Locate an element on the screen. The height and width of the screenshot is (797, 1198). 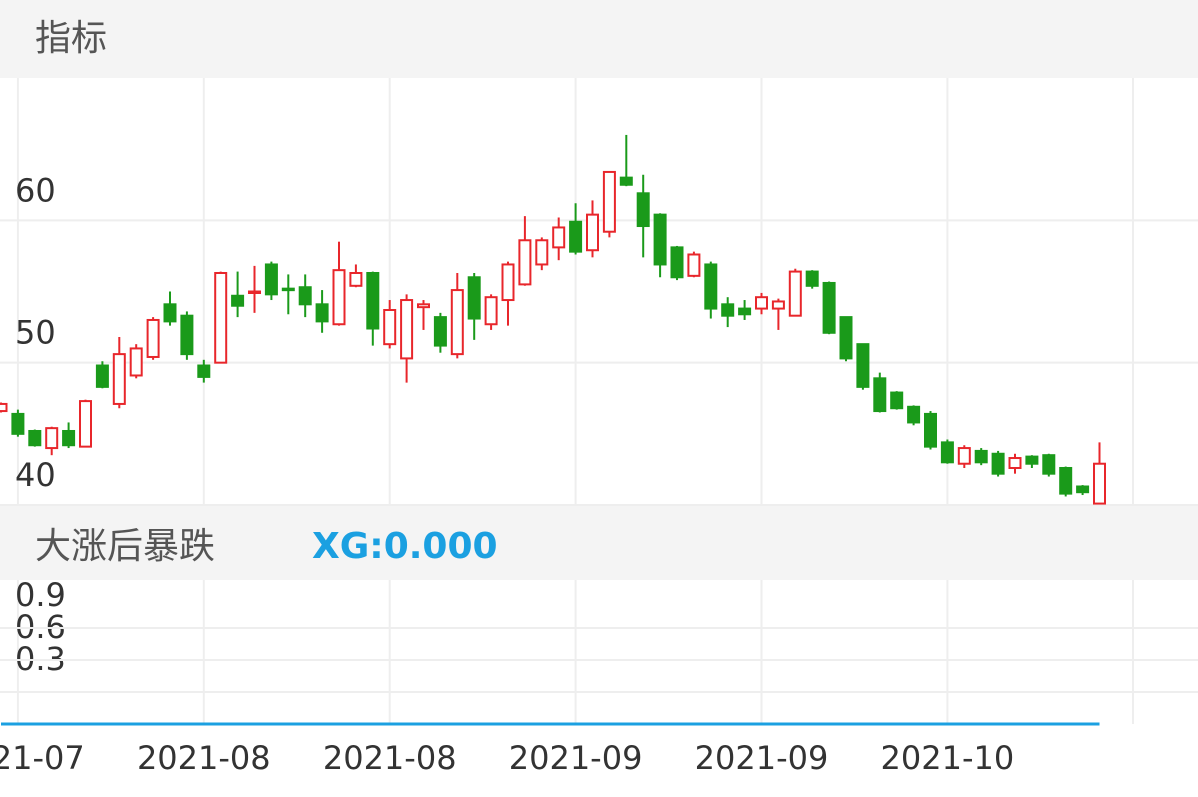
x-tick-label: 2021-10 is located at coordinates (948, 758).